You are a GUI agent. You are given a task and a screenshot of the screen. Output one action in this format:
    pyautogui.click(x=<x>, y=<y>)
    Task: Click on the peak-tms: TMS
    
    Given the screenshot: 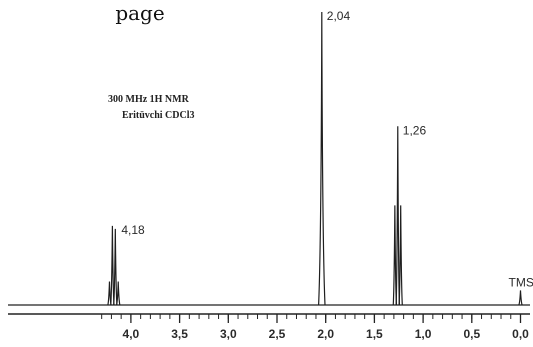 What is the action you would take?
    pyautogui.click(x=521, y=290)
    